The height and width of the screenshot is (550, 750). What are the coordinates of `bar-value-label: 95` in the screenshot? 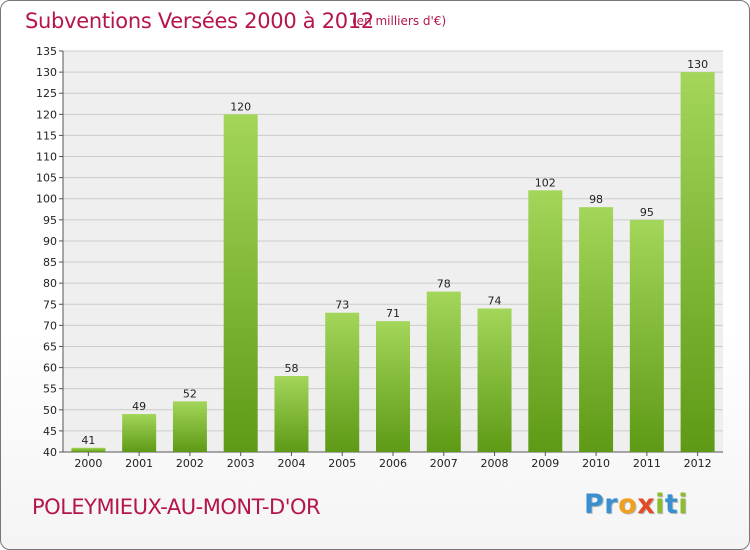 It's located at (647, 212).